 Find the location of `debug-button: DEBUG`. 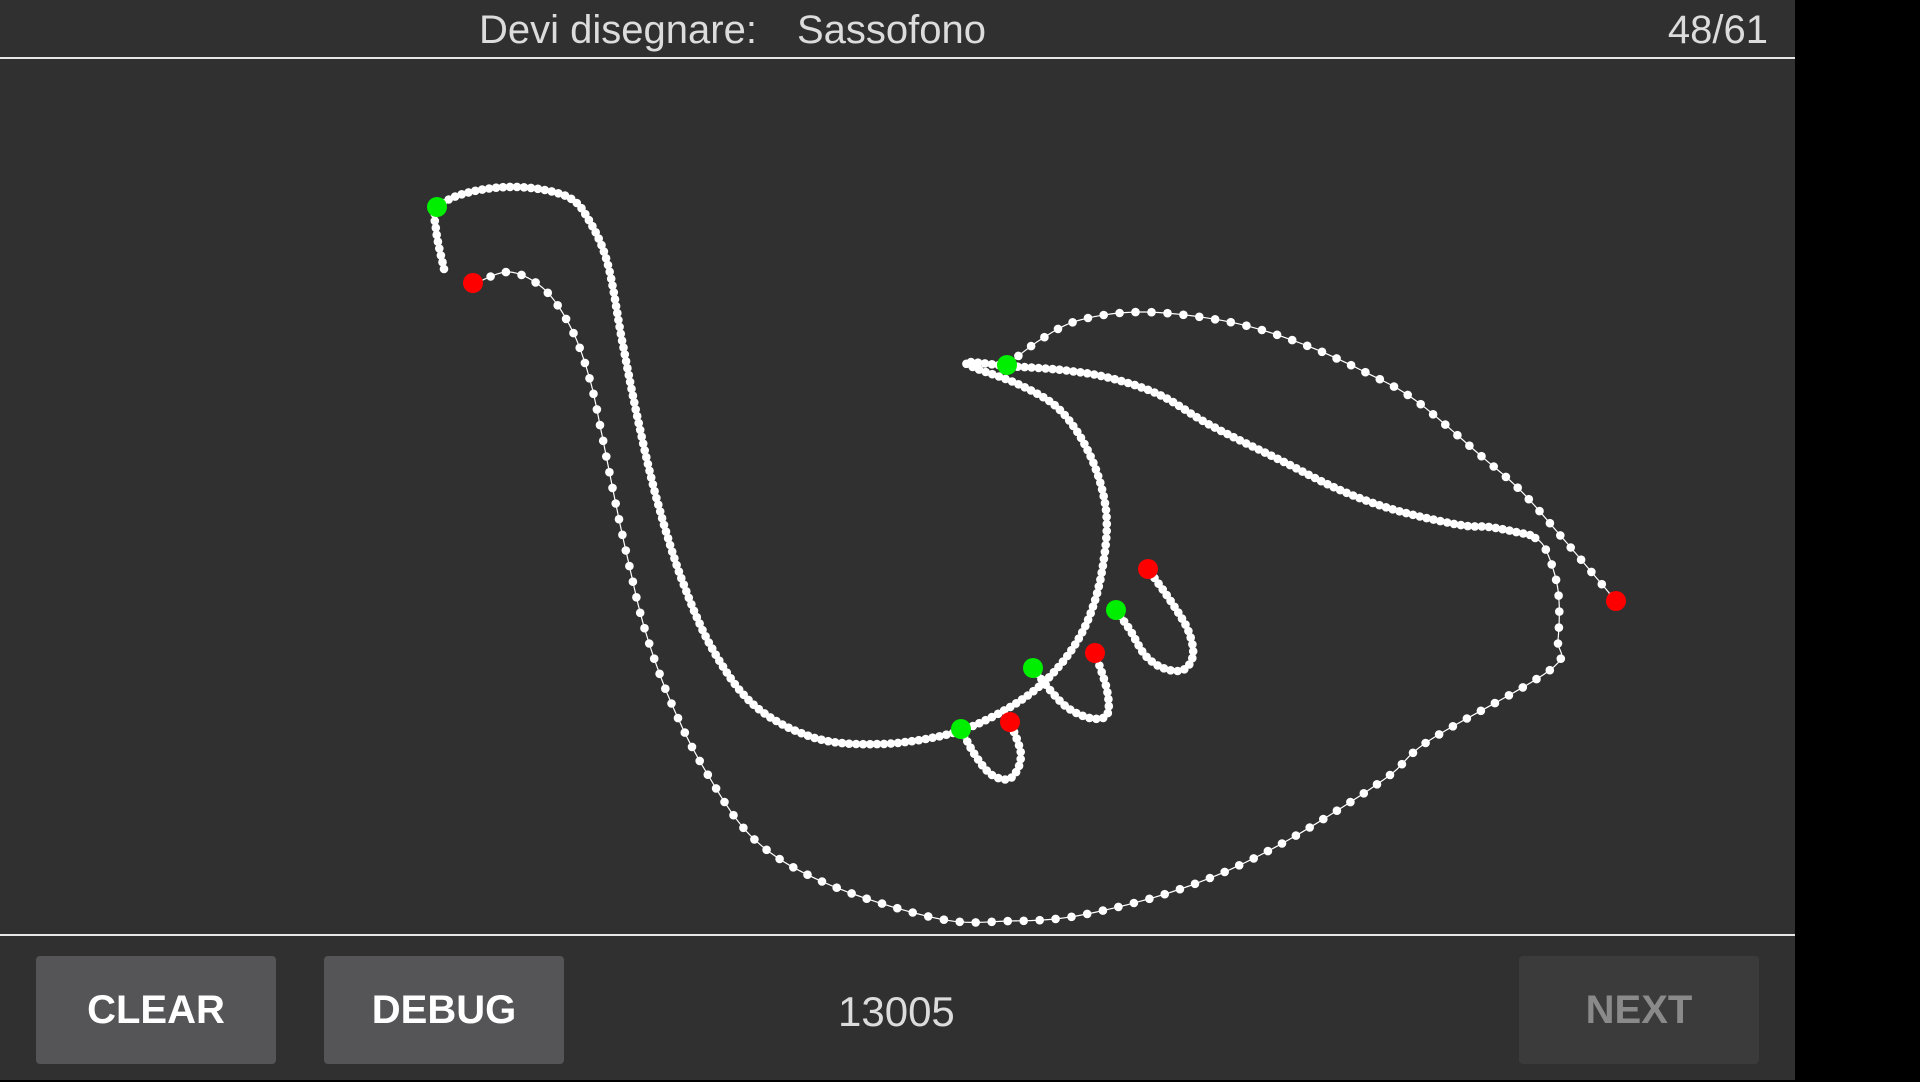

debug-button: DEBUG is located at coordinates (444, 1010).